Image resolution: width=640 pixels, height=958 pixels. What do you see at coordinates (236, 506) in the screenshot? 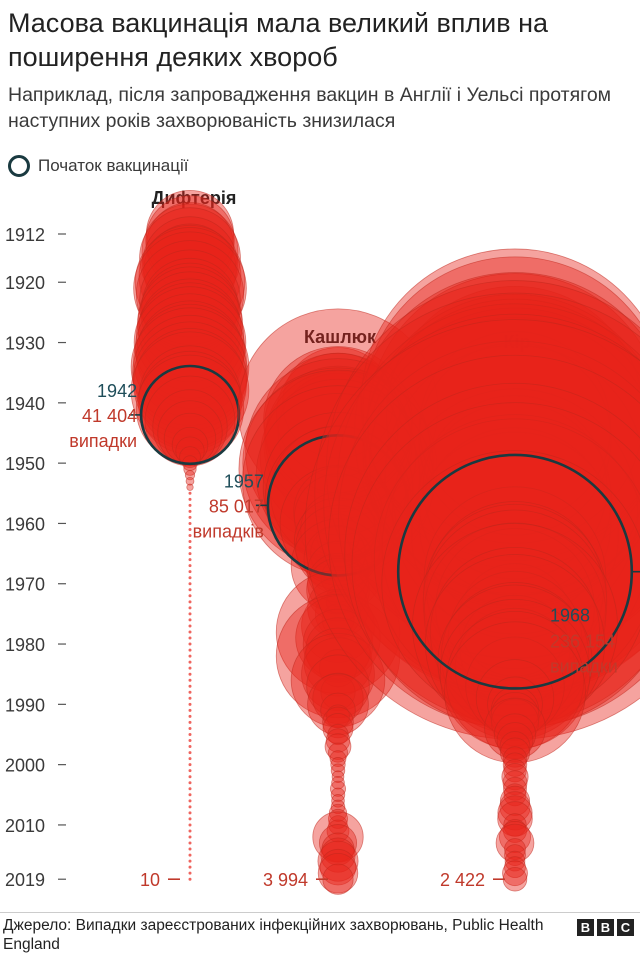
I see `vaccination-cases: 85 017` at bounding box center [236, 506].